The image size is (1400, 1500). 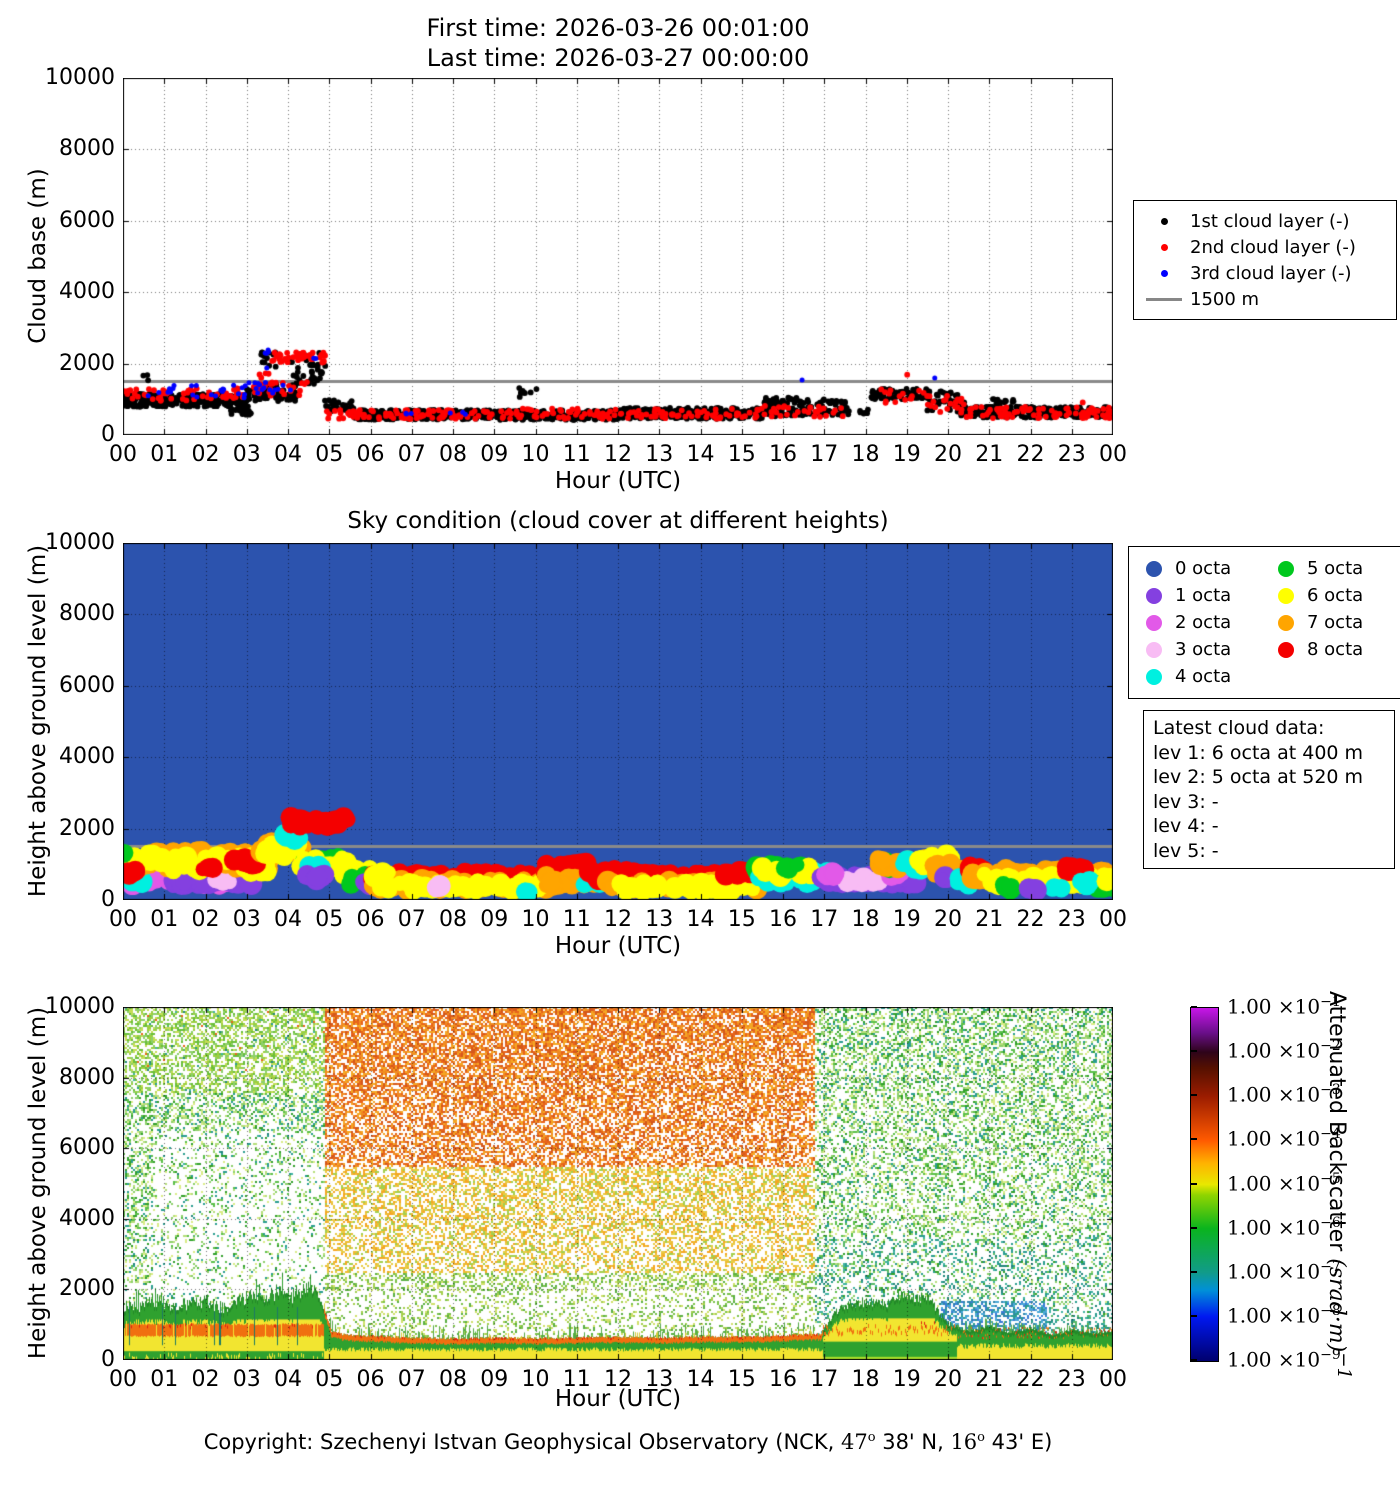 I want to click on last-time-title: Last time: 2026-03-27 00:00:00, so click(x=618, y=58).